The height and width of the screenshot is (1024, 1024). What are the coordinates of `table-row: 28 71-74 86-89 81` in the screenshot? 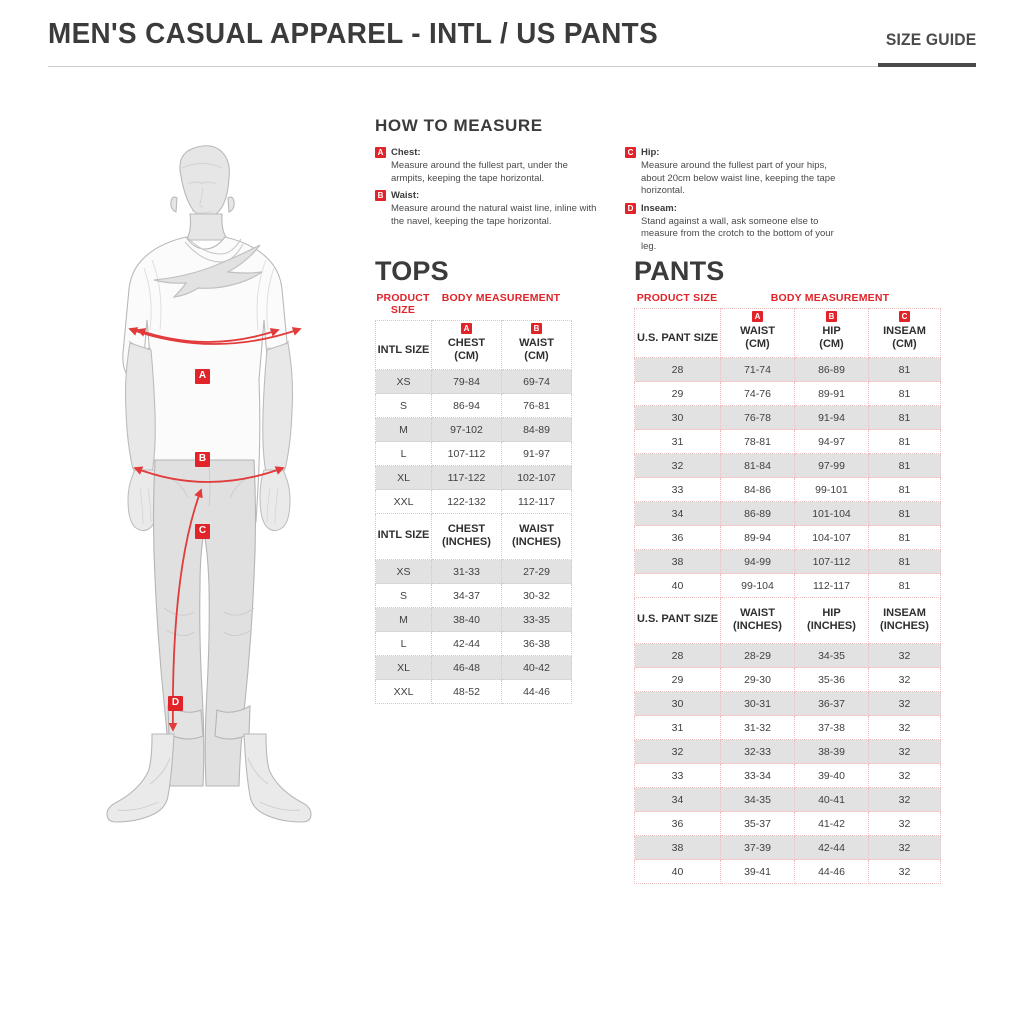 It's located at (787, 369).